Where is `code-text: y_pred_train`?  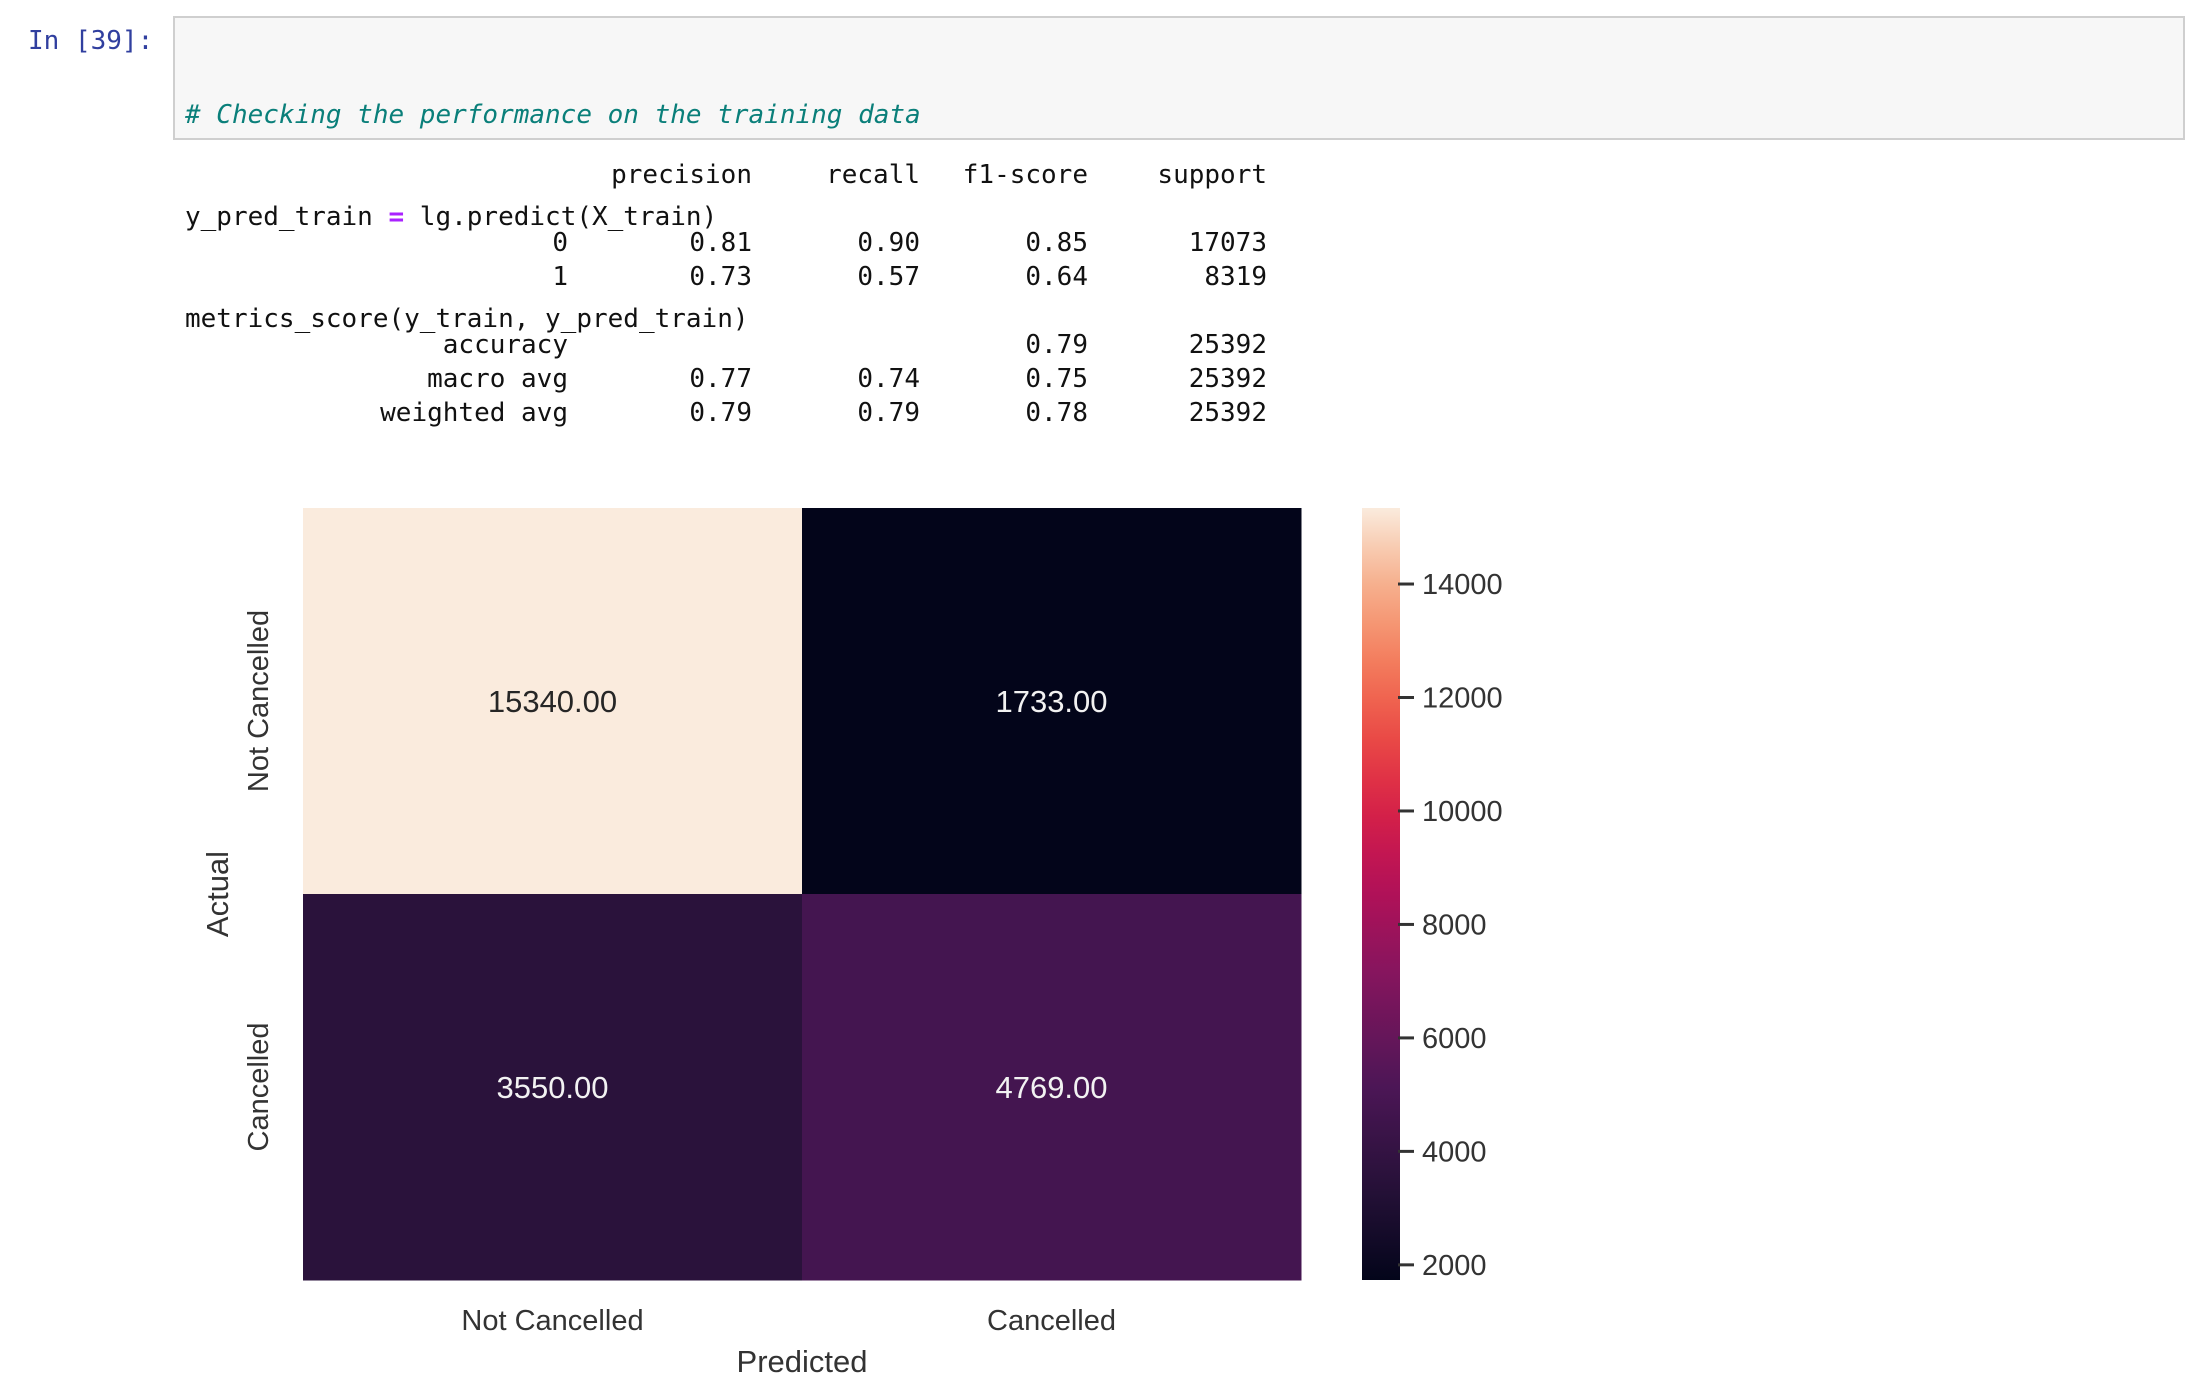
code-text: y_pred_train is located at coordinates (287, 217).